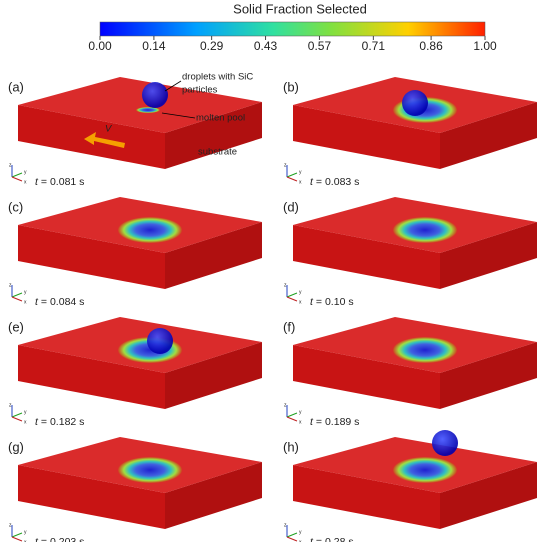  I want to click on substrate-top-face, so click(140, 105).